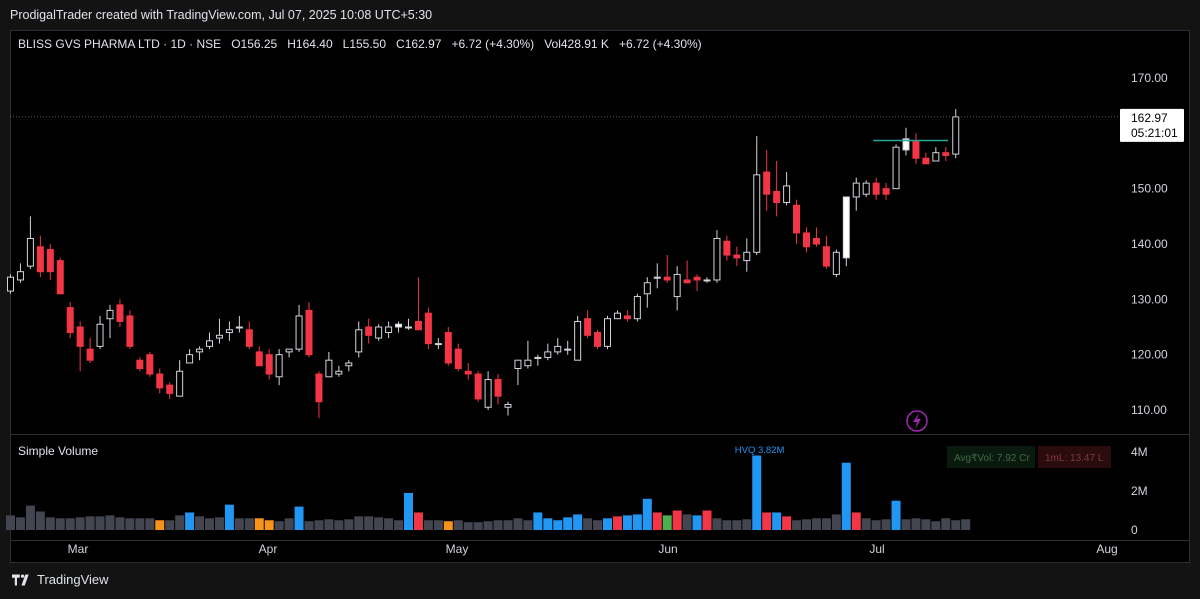 The image size is (1200, 599). I want to click on tradingview-logo-icon, so click(20, 579).